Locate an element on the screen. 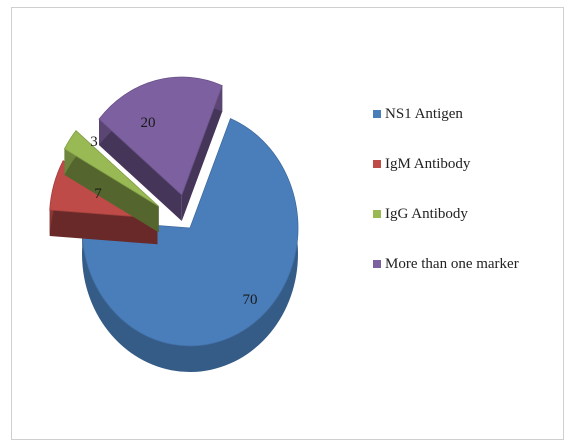 The height and width of the screenshot is (444, 575). data-label-4: 20 is located at coordinates (148, 123).